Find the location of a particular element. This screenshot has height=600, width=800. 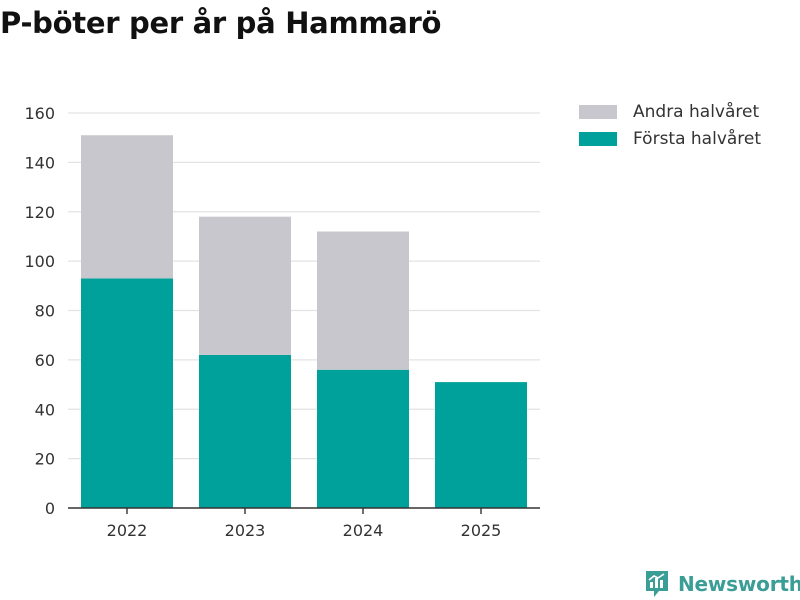

x-tick-label: 2023 is located at coordinates (245, 530).